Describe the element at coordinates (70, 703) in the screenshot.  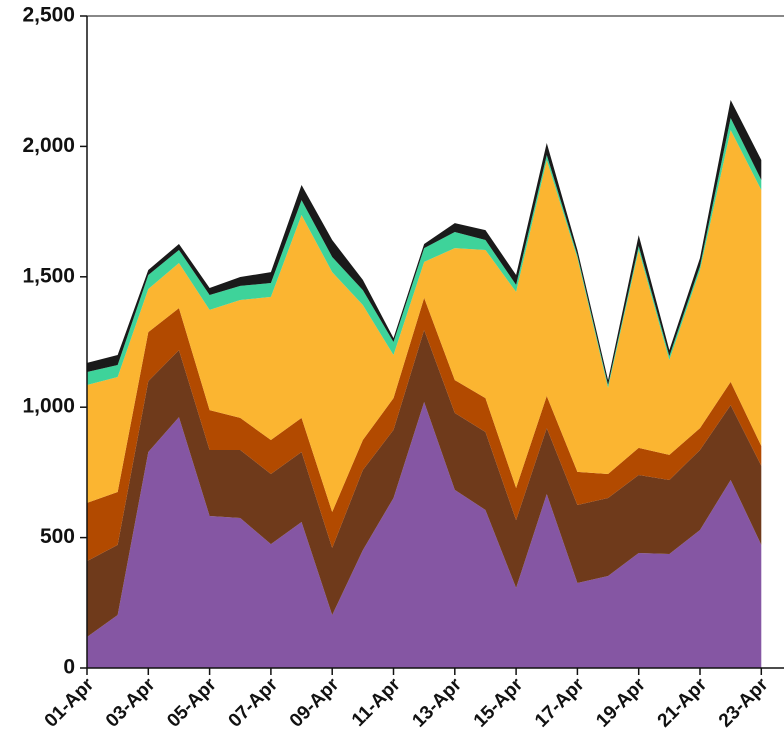
I see `x-tick-label: 01-Apr` at that location.